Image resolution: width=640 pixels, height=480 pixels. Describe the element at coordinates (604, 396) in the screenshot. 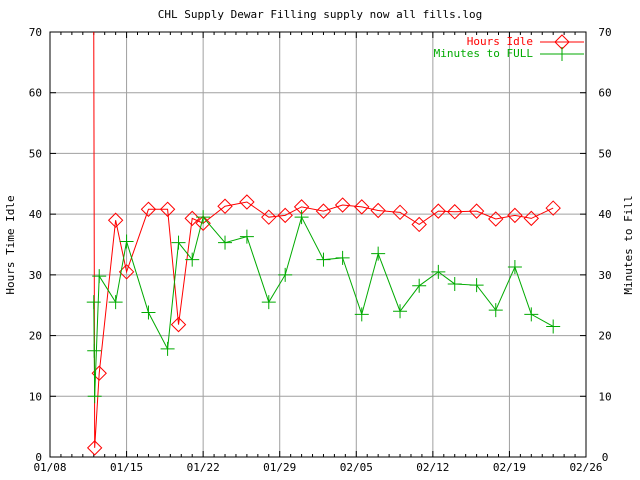

I see `y2-tick-label: 10` at that location.